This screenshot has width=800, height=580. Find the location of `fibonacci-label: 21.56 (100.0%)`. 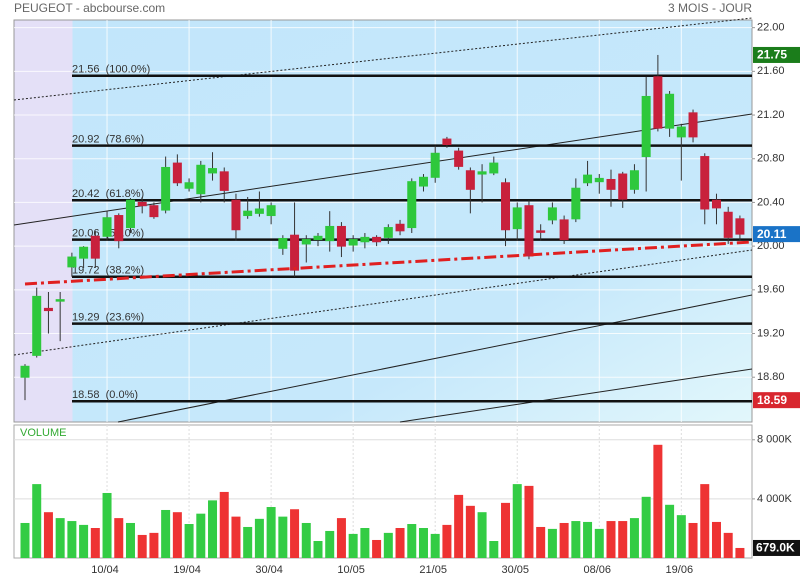

fibonacci-label: 21.56 (100.0%) is located at coordinates (111, 70).